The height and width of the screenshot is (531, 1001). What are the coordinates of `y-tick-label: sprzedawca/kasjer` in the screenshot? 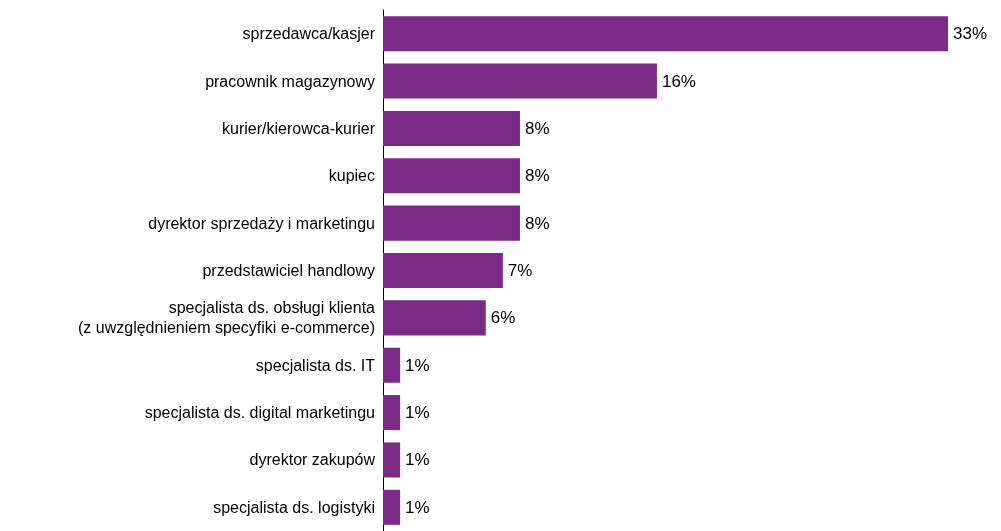 It's located at (309, 34).